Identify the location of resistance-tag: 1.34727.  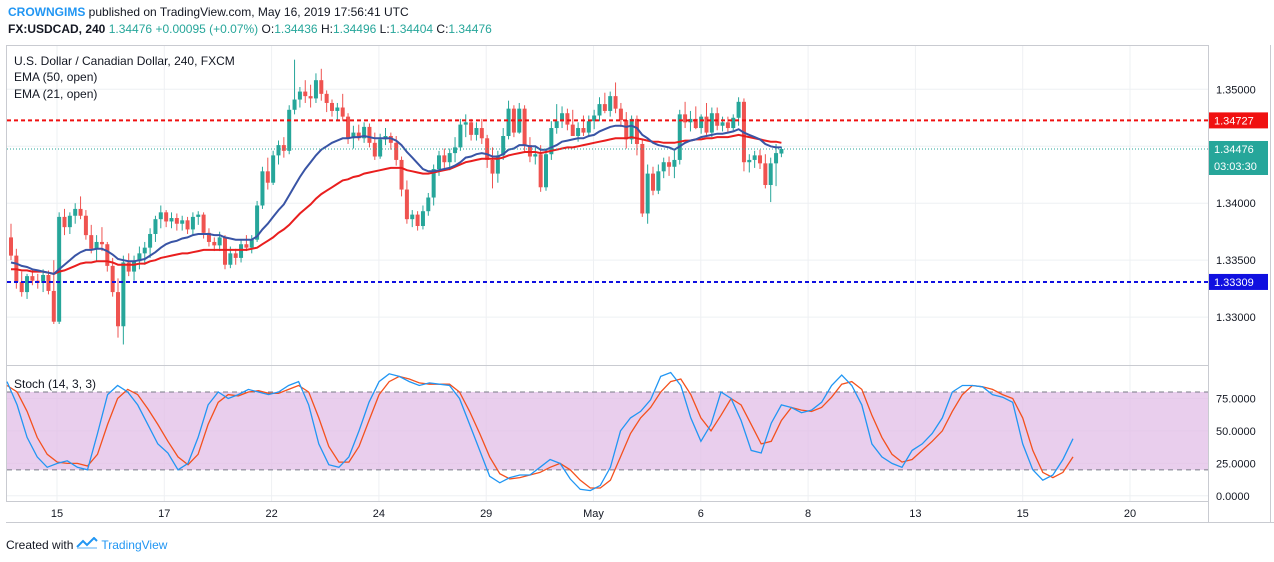
(1238, 120).